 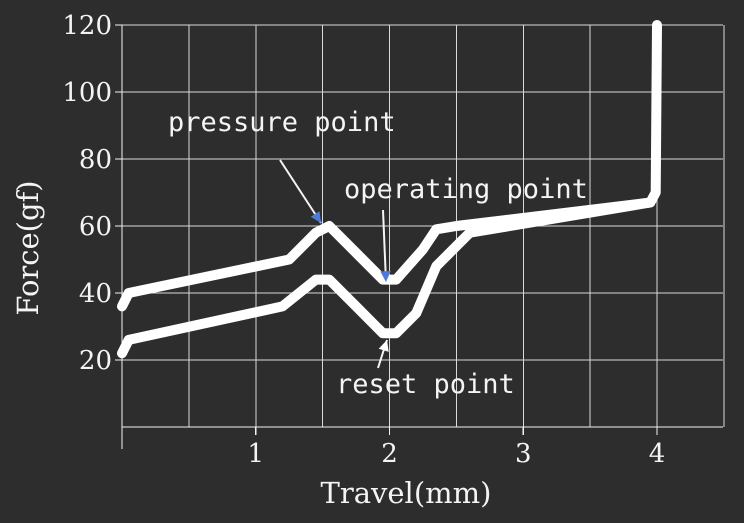 What do you see at coordinates (95, 294) in the screenshot?
I see `y-tick-label: 40` at bounding box center [95, 294].